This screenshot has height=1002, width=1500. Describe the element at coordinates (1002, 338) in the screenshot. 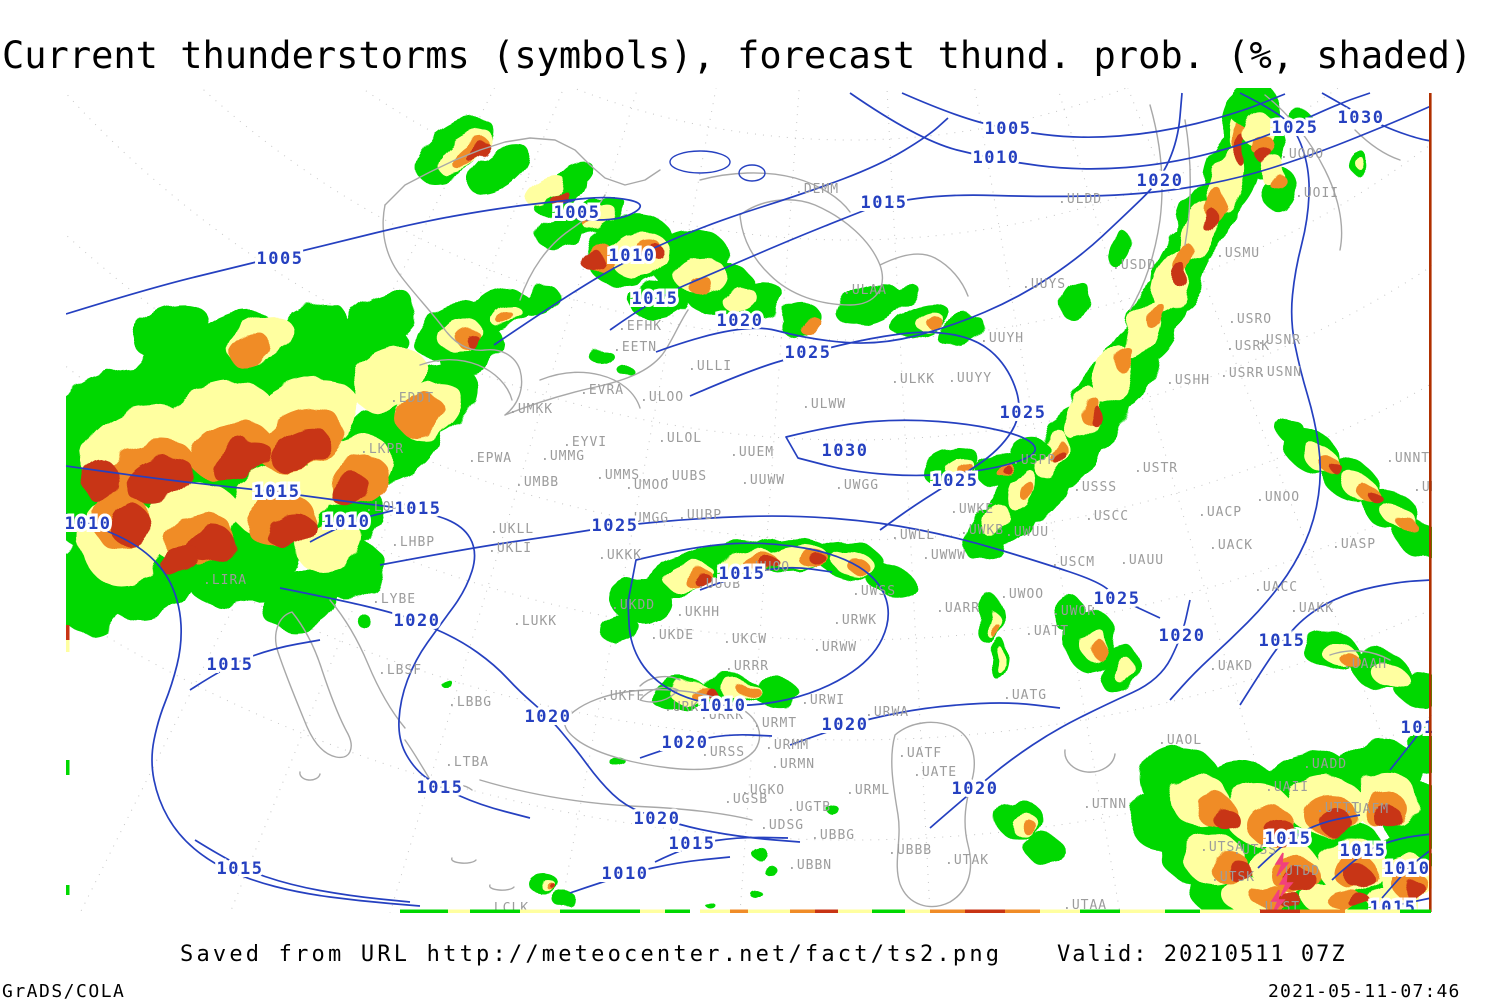

I see `station-label-UUYH: .UUYH` at that location.